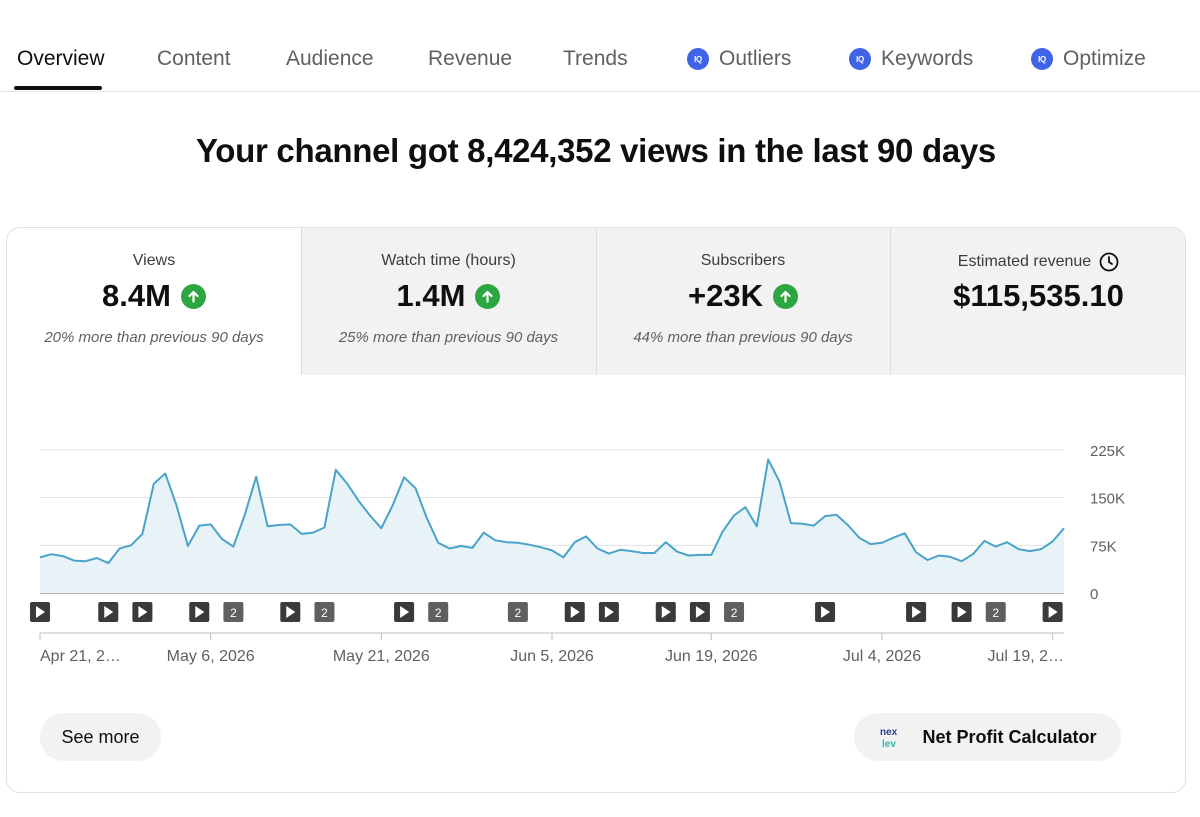 The width and height of the screenshot is (1200, 817). Describe the element at coordinates (1109, 262) in the screenshot. I see `clock-icon` at that location.